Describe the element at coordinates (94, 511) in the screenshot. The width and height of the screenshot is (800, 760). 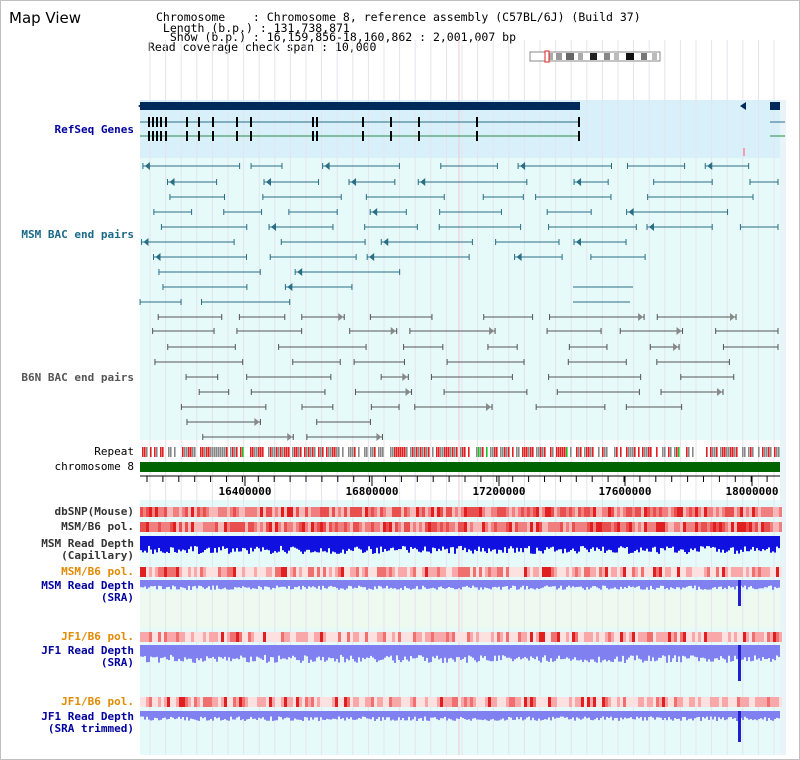
I see `track-label-dbsnp: dbSNP(Mouse)` at that location.